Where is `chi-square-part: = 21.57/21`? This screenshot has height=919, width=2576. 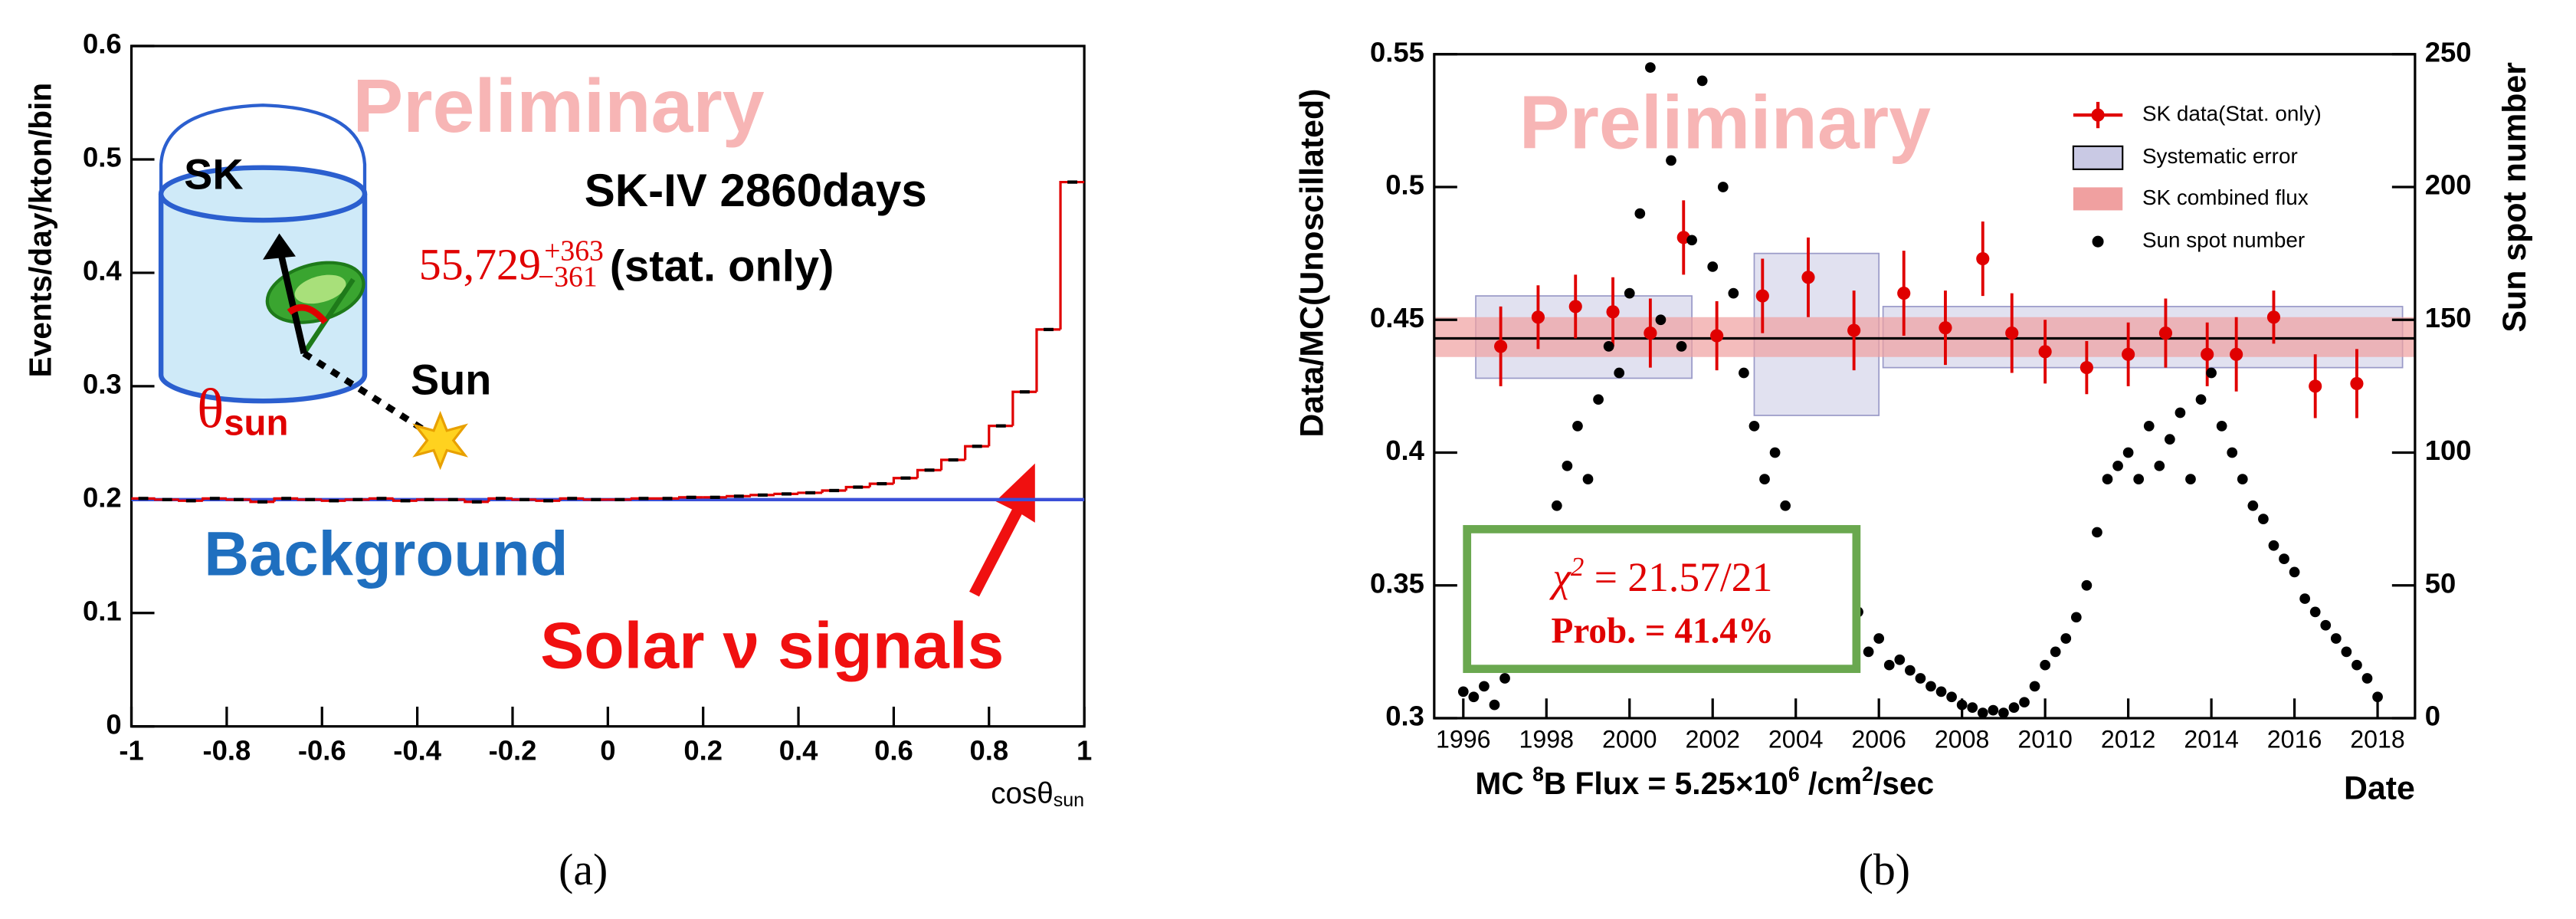 chi-square-part: = 21.57/21 is located at coordinates (1678, 577).